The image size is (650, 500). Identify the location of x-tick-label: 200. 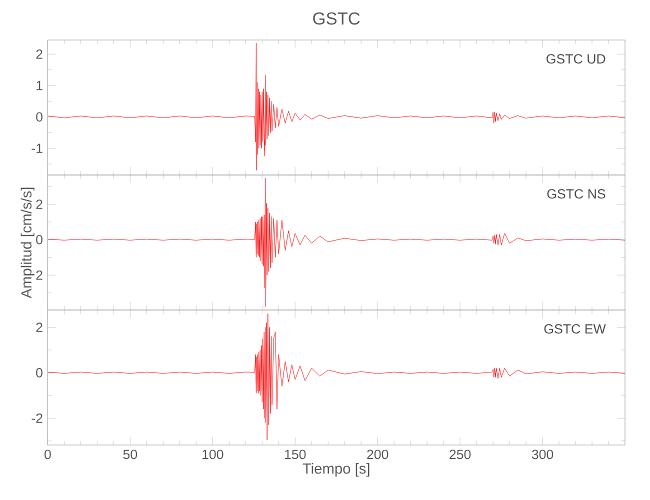
(377, 455).